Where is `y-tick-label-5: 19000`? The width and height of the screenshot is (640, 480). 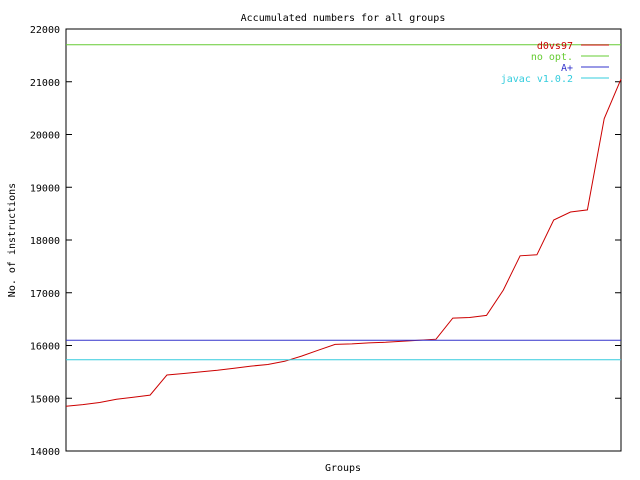
y-tick-label-5: 19000 is located at coordinates (45, 188).